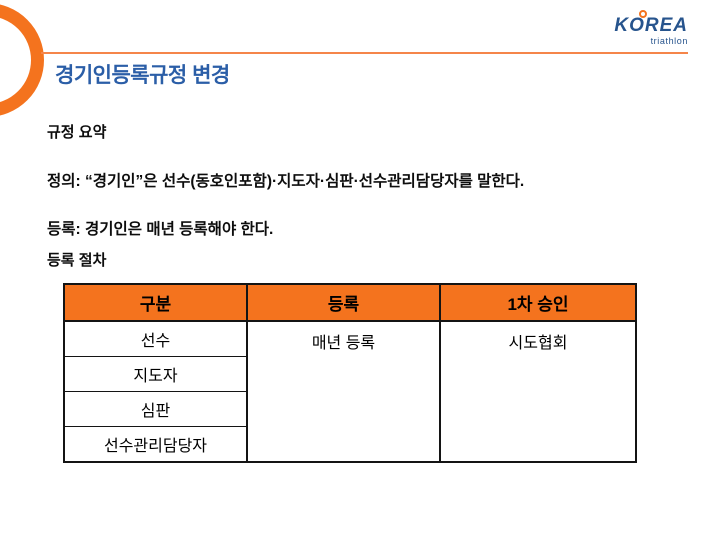 This screenshot has width=720, height=540. Describe the element at coordinates (155, 302) in the screenshot. I see `column-header-category: 구분` at that location.